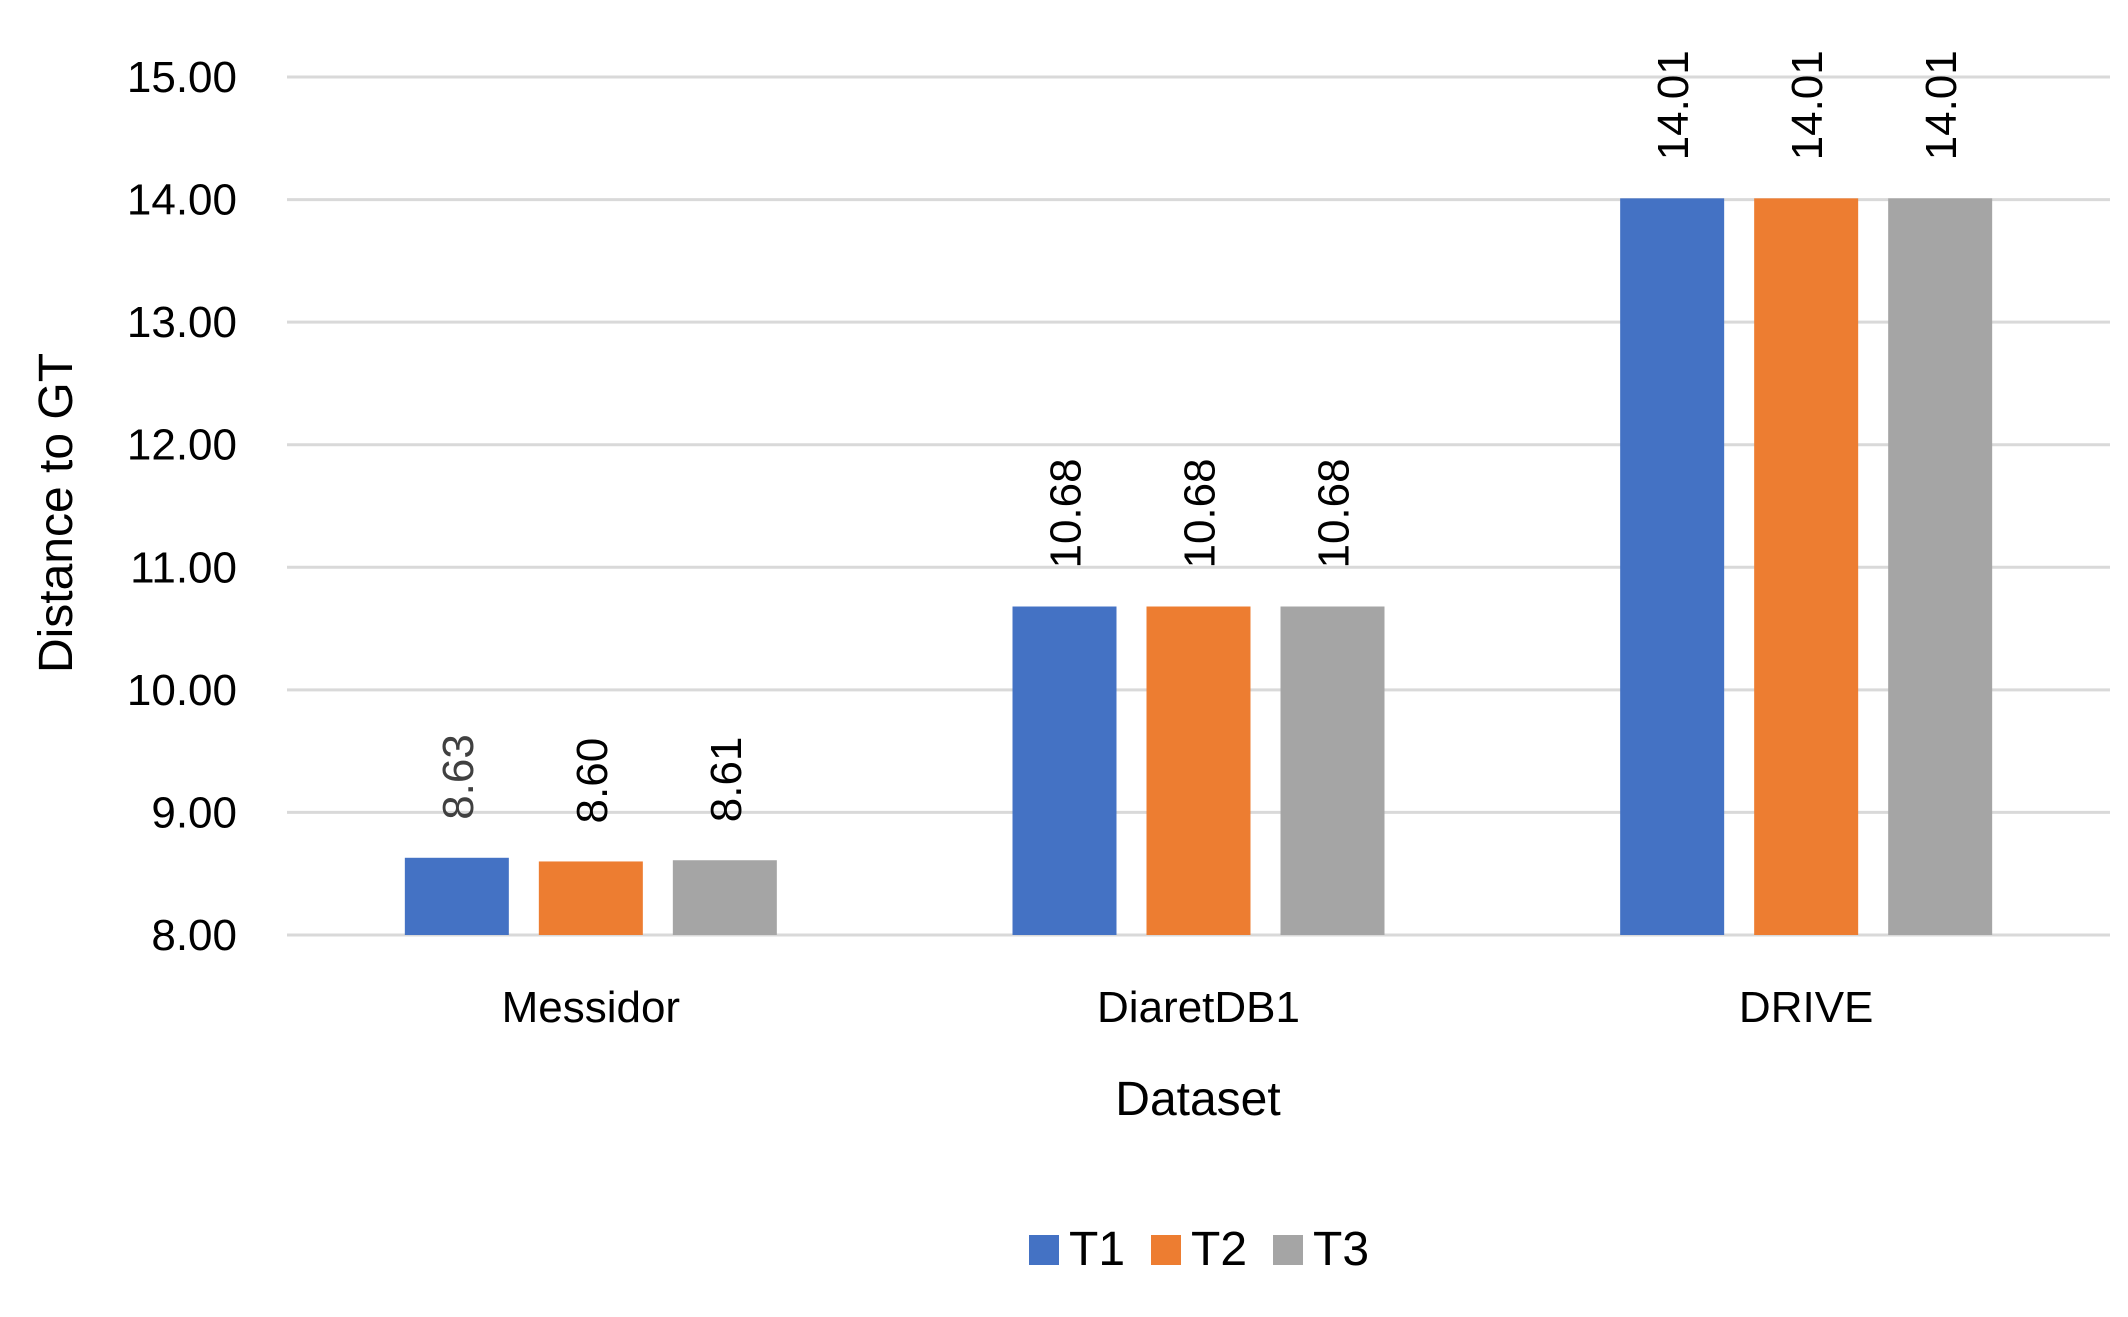 This screenshot has height=1317, width=2128. What do you see at coordinates (182, 322) in the screenshot?
I see `y-tick-label: 13.00` at bounding box center [182, 322].